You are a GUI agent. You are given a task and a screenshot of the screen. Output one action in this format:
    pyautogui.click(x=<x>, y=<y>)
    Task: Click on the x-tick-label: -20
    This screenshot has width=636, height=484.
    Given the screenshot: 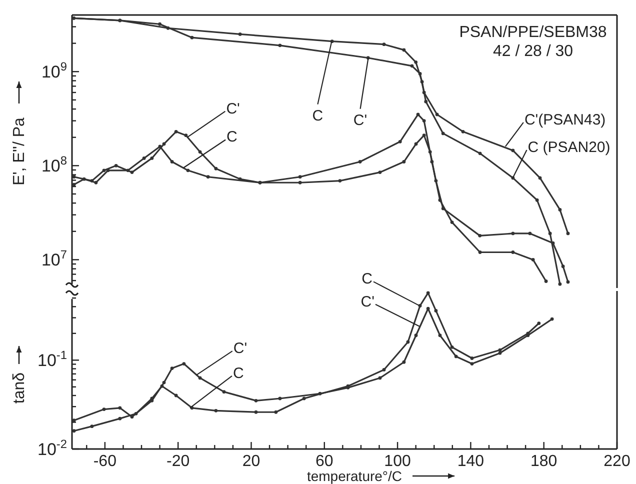 What is the action you would take?
    pyautogui.click(x=178, y=461)
    